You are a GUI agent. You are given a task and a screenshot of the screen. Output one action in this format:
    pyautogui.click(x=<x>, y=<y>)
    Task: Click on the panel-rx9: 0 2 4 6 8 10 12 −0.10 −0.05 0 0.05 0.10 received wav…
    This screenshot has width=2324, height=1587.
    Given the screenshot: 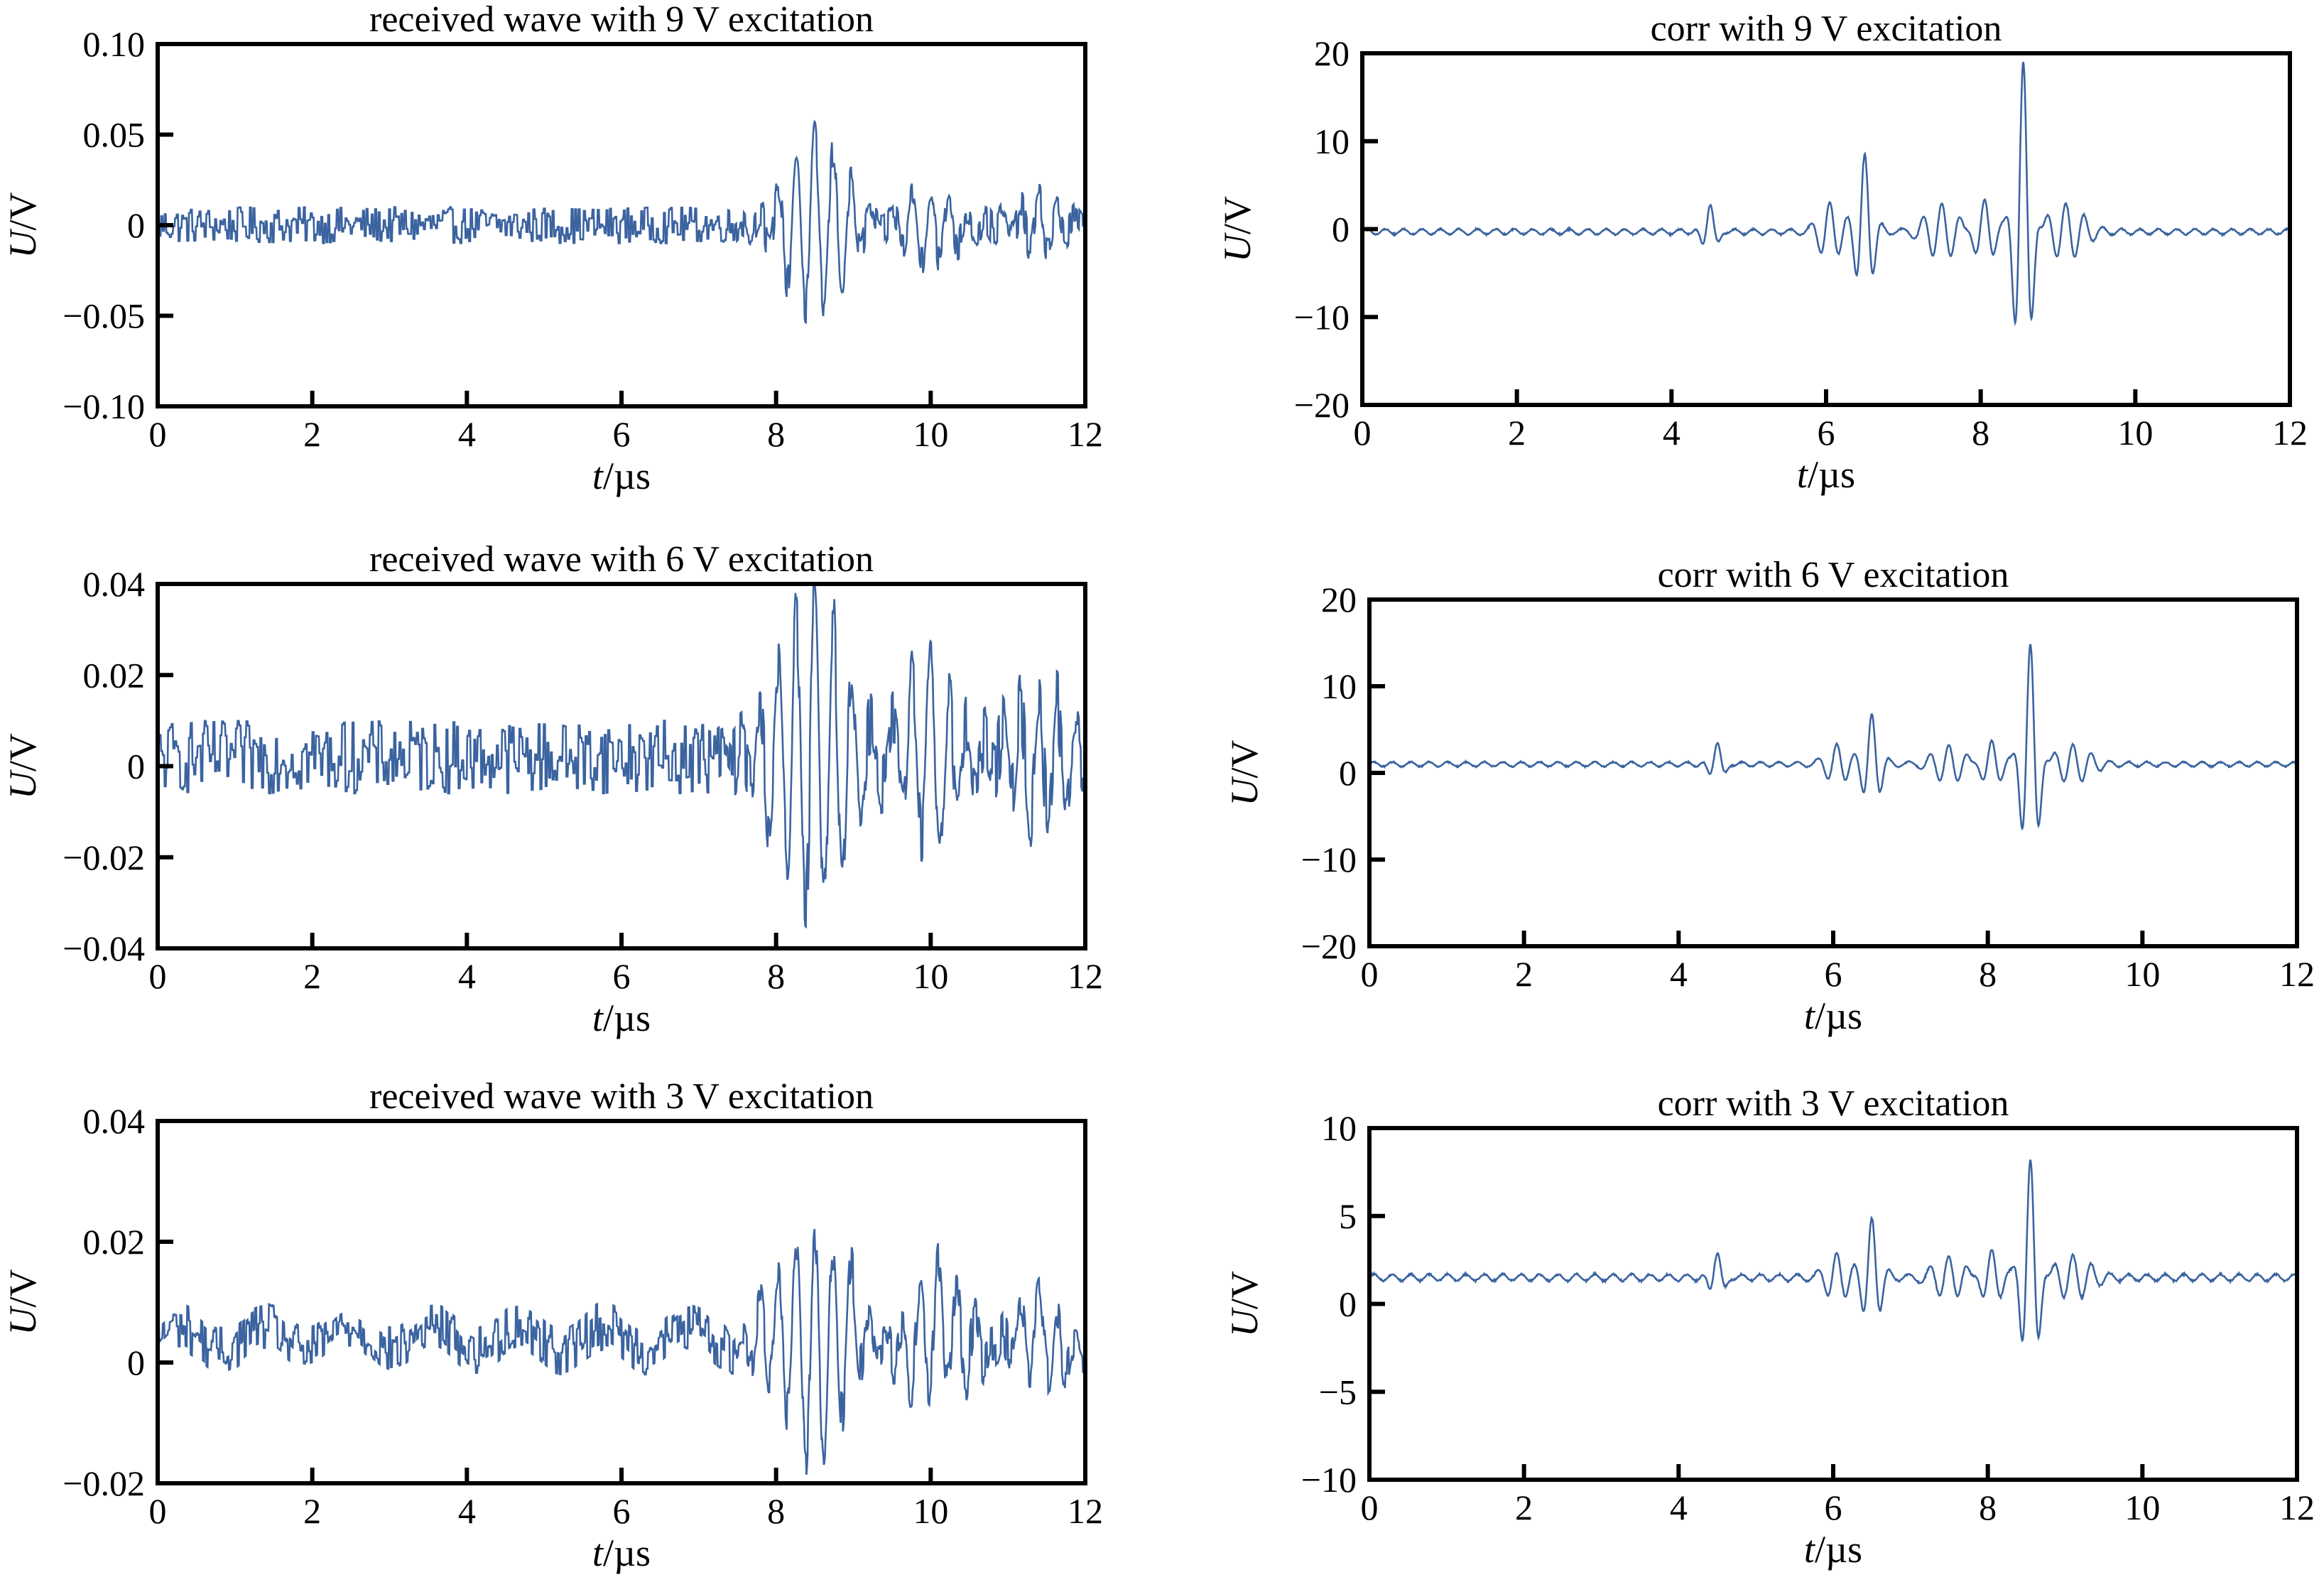 What is the action you would take?
    pyautogui.click(x=552, y=248)
    